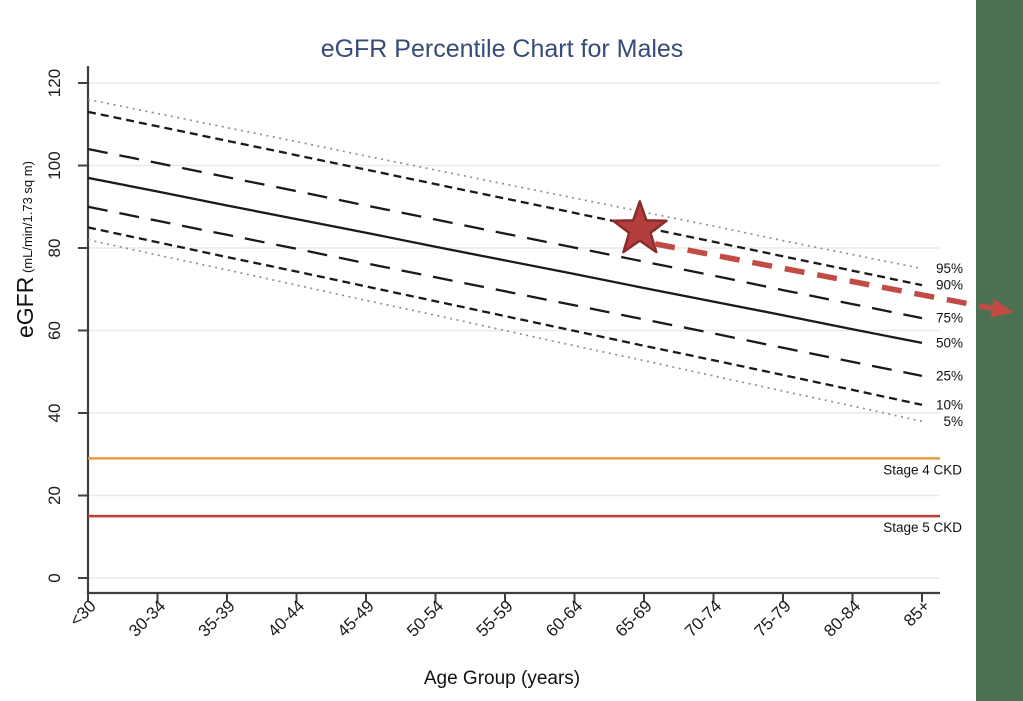 The width and height of the screenshot is (1023, 701). Describe the element at coordinates (502, 49) in the screenshot. I see `chart-title: eGFR Percentile Chart for Males` at that location.